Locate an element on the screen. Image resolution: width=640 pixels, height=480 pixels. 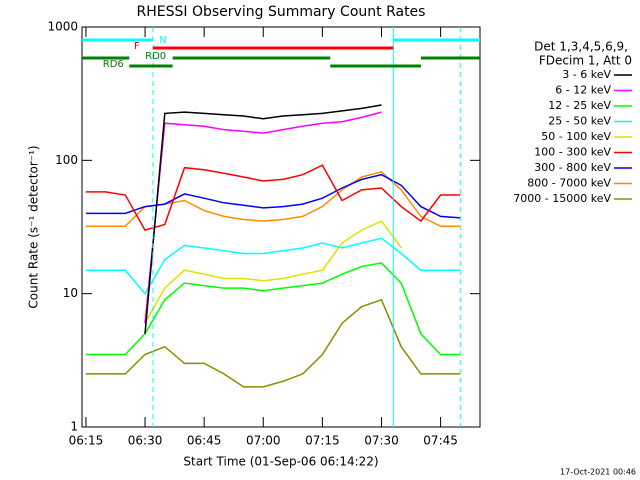
x-tick-label: 07:15 is located at coordinates (322, 441).